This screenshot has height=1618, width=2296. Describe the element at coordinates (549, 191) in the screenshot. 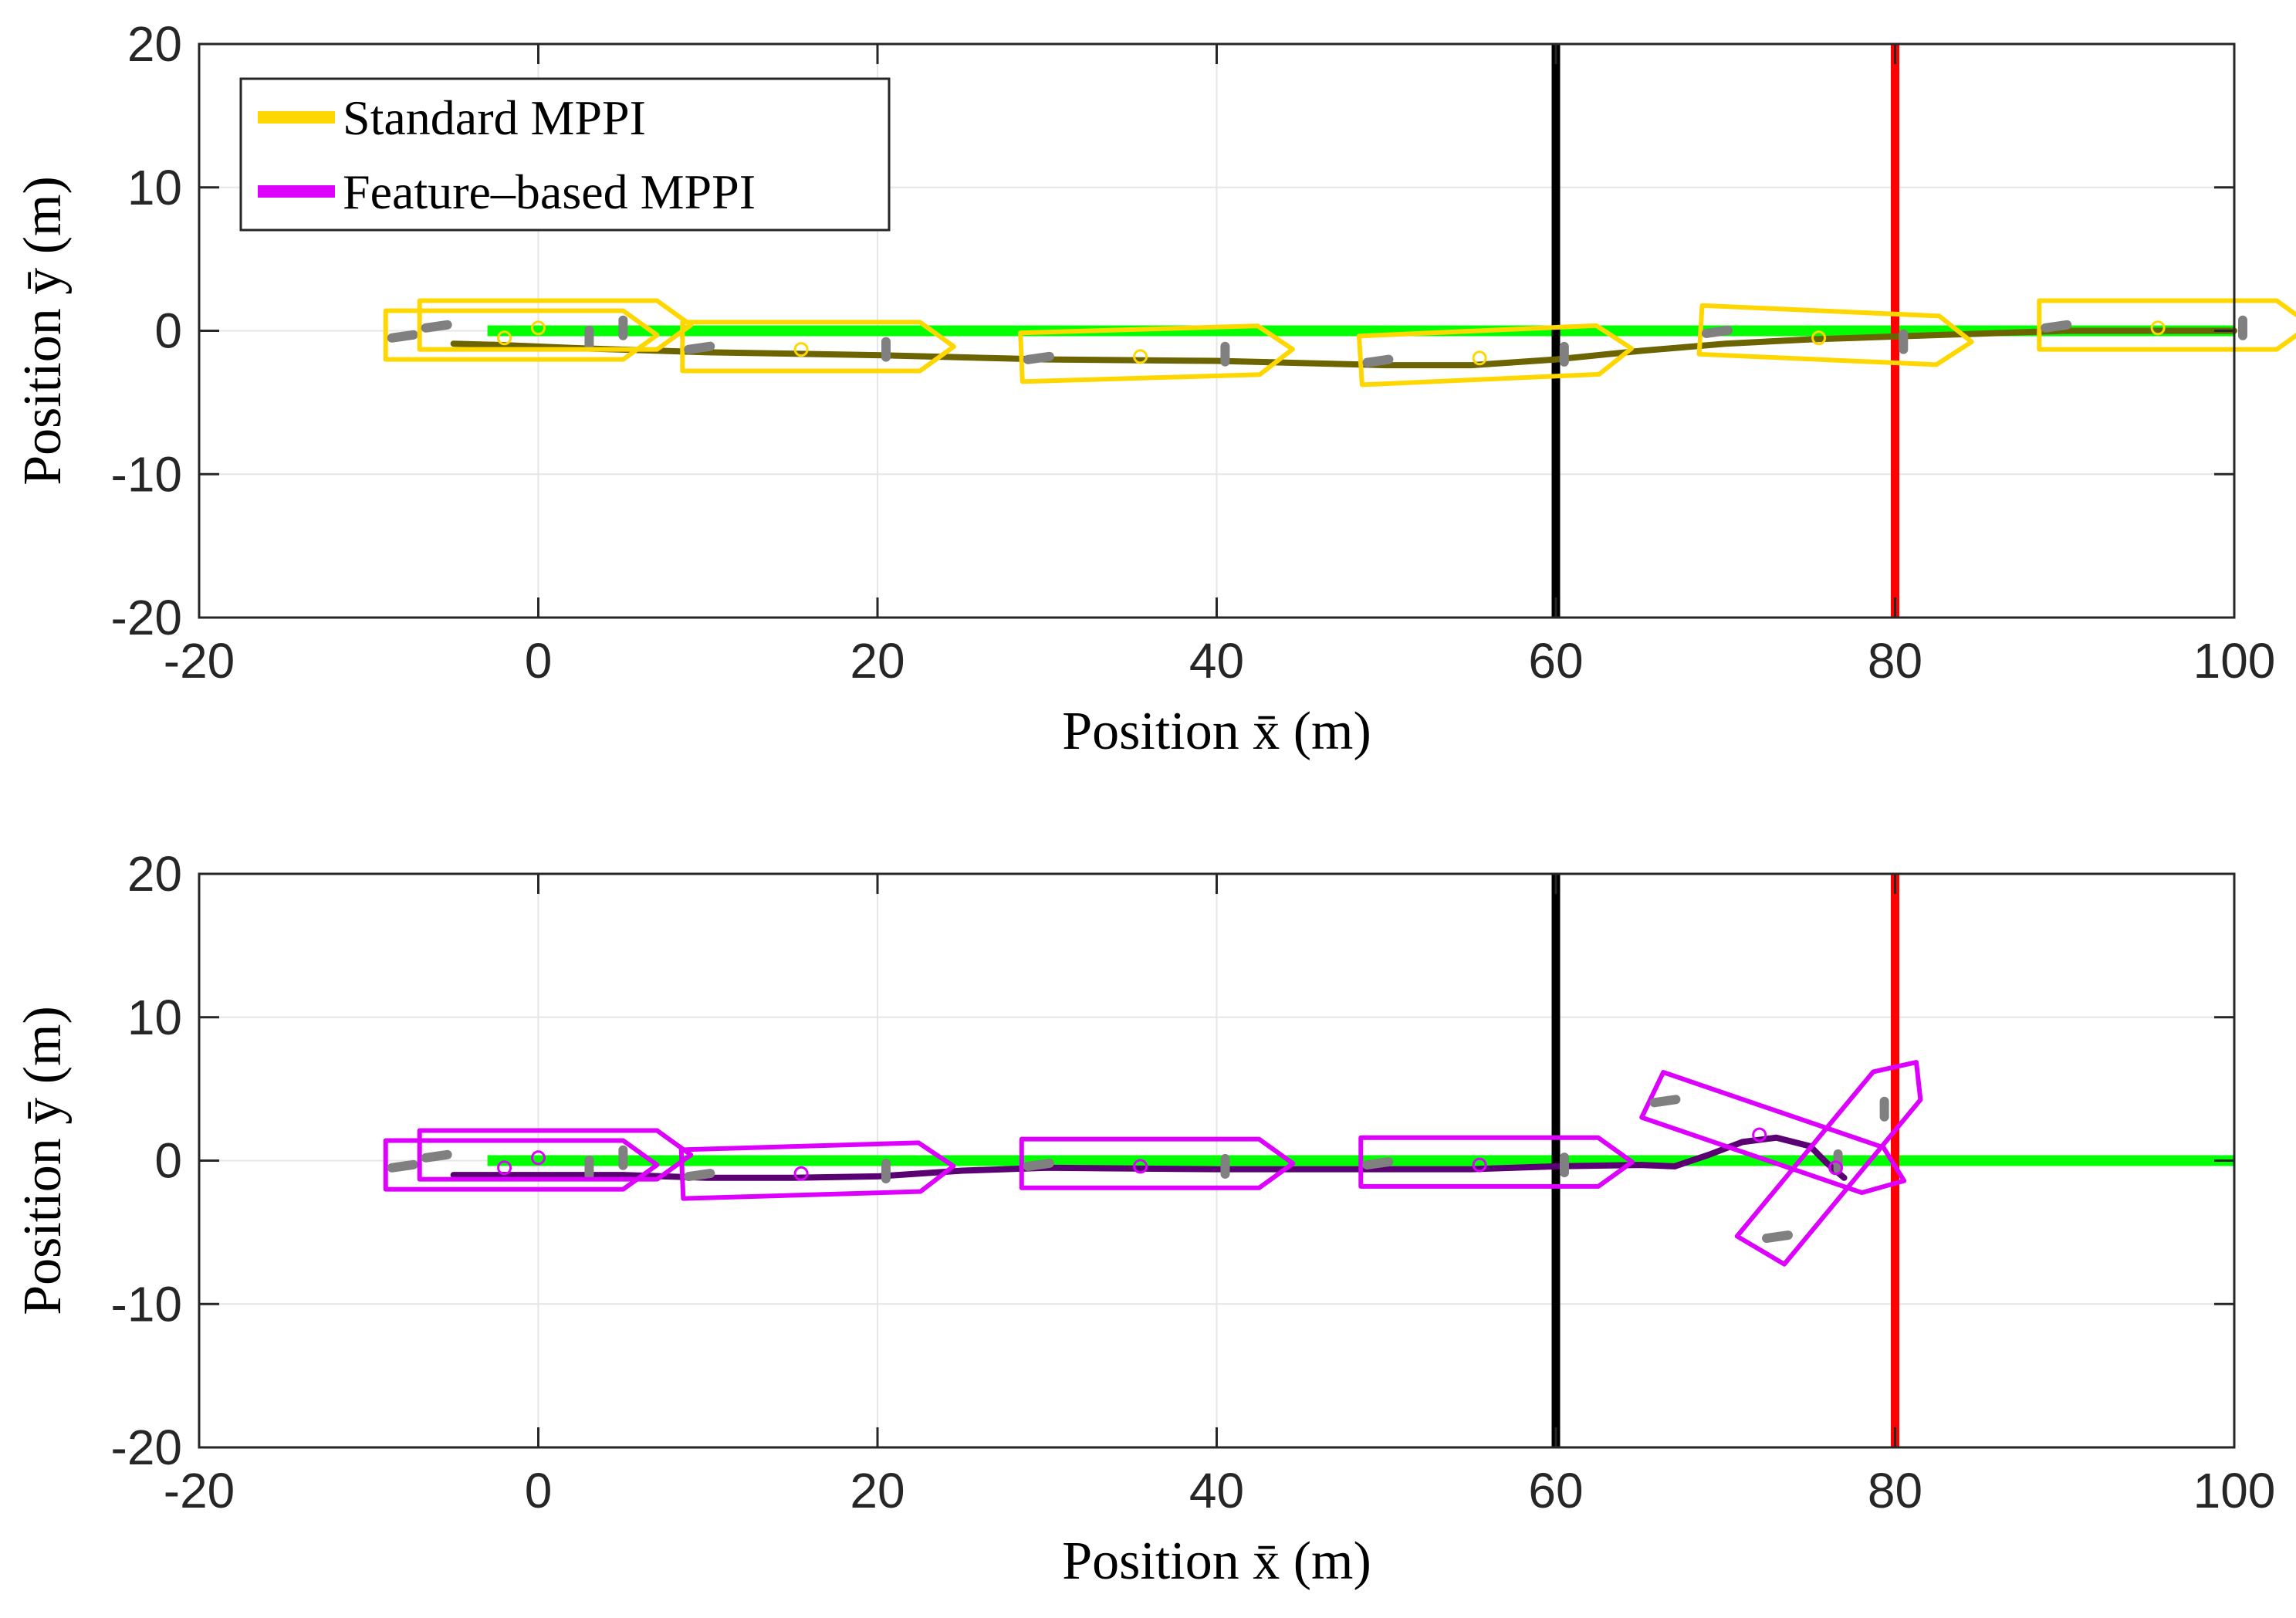

I see `legend-entry-label: Feature–based MPPI` at that location.